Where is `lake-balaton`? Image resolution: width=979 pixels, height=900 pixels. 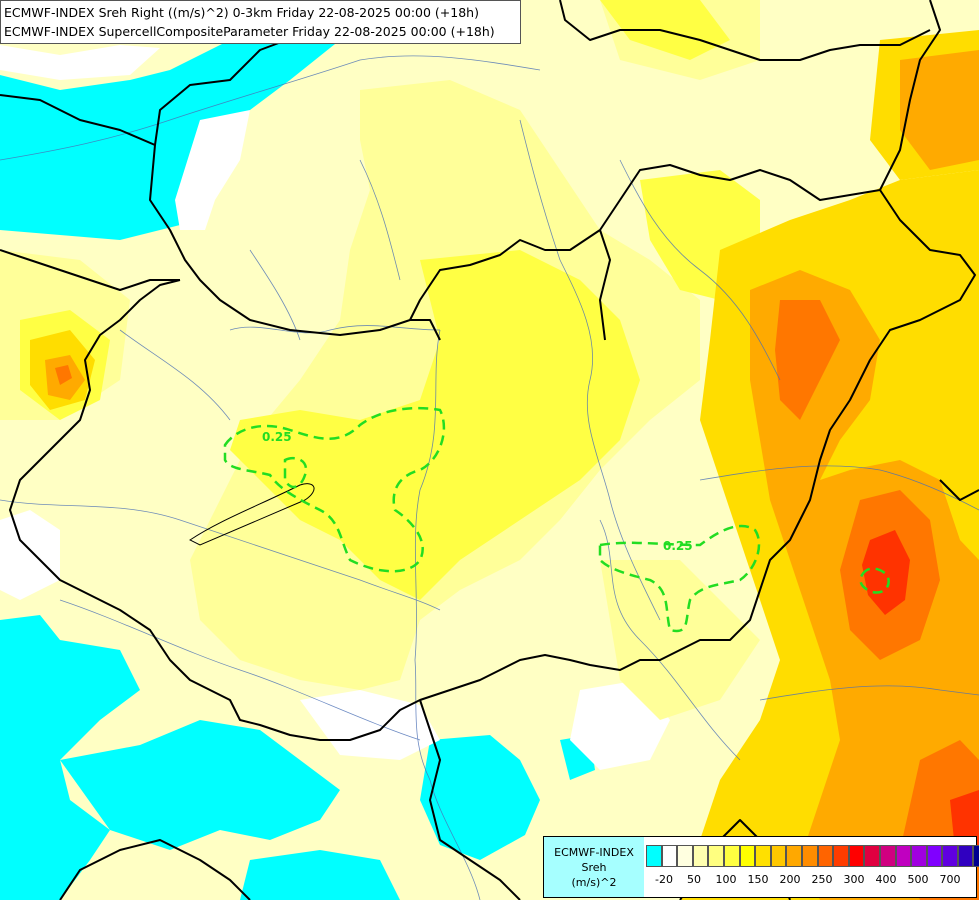 lake-balaton is located at coordinates (252, 514).